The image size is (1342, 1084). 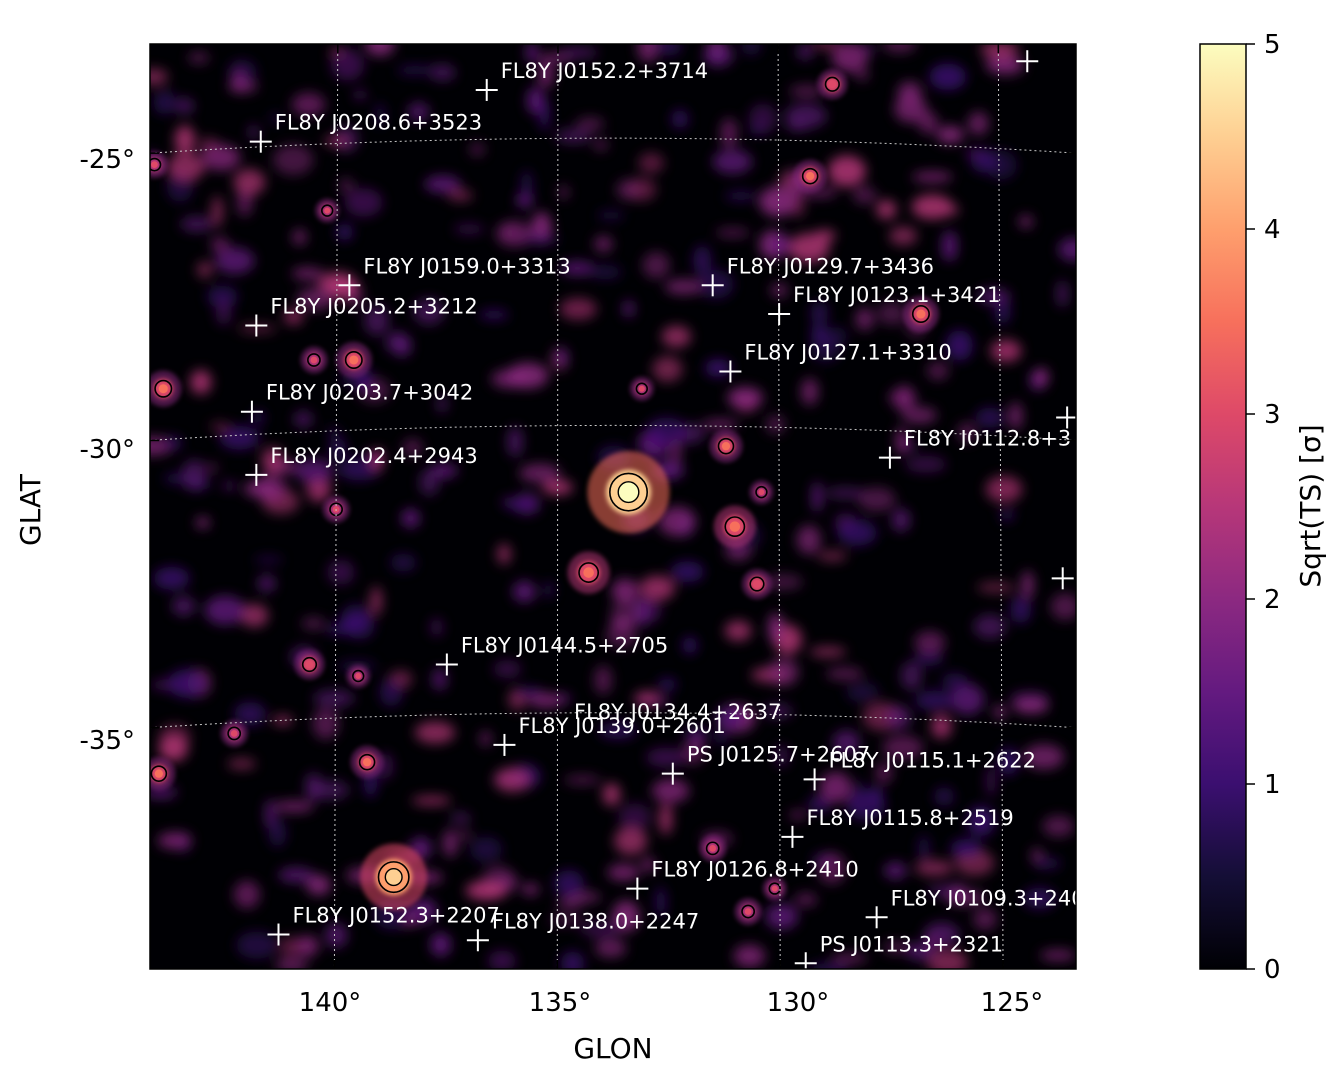 What do you see at coordinates (466, 266) in the screenshot?
I see `source-label: FL8Y J0159.0+3313` at bounding box center [466, 266].